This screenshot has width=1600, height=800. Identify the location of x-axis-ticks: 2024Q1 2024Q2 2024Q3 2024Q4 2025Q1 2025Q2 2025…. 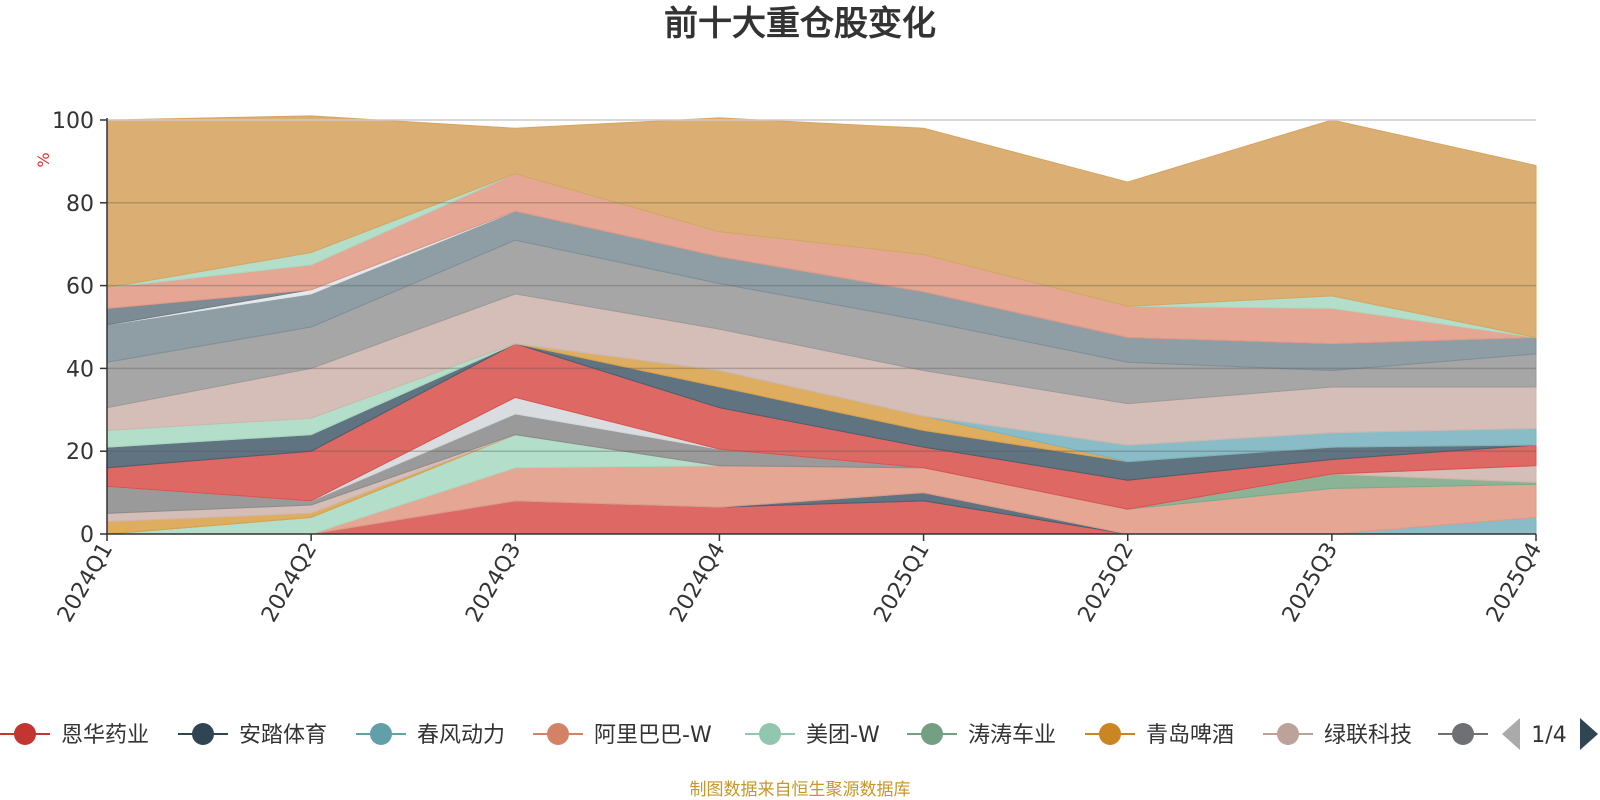
(800, 580).